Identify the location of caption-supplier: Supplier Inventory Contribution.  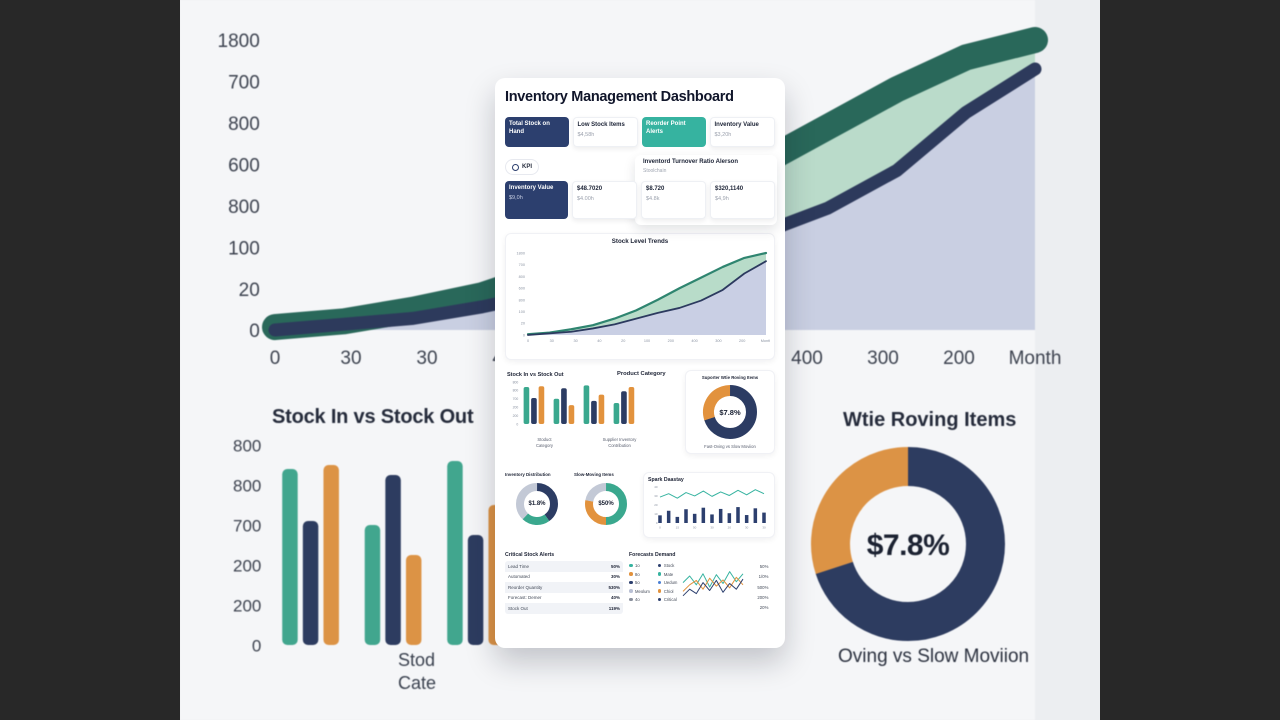
(619, 443).